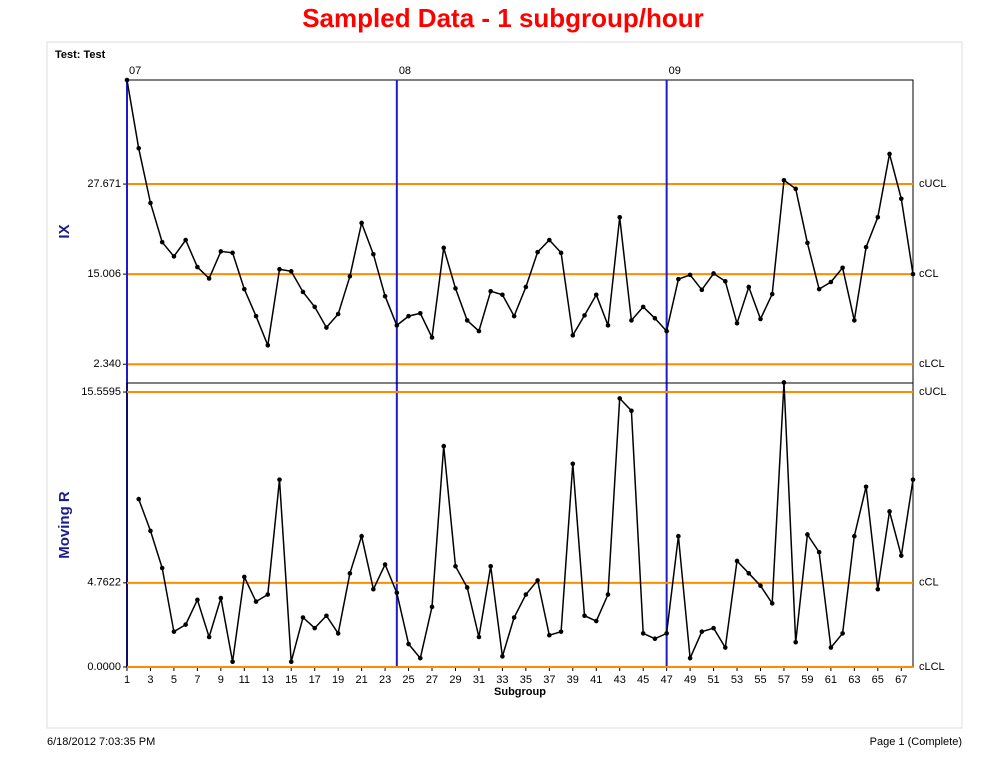 This screenshot has width=1000, height=774. What do you see at coordinates (520, 692) in the screenshot?
I see `x-axis-label: Subgroup` at bounding box center [520, 692].